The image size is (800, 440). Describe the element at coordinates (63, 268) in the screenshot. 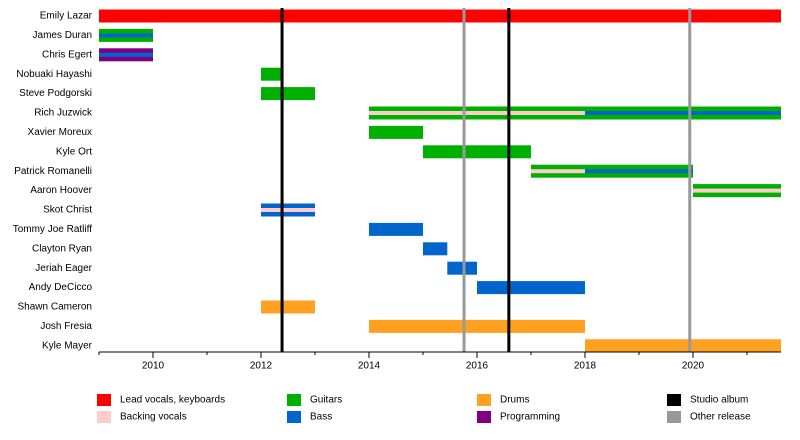

I see `member-label: Jeriah Eager` at that location.